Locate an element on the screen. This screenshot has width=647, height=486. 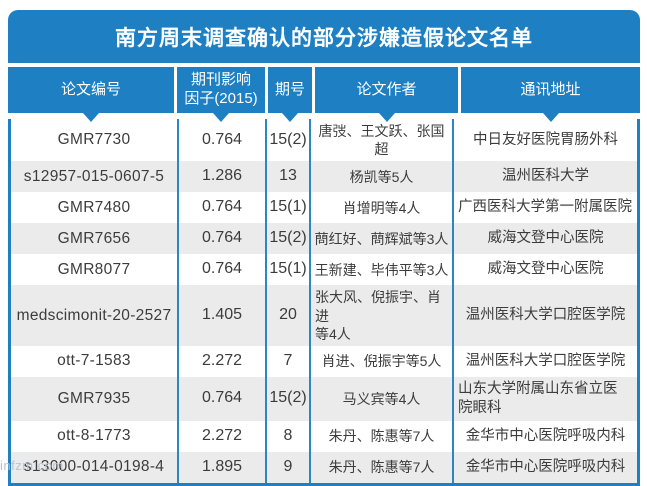
table-row: GMR7935 0.764 15(2) 马义宾等4人 山东大学附属山东省立医 院眼科 is located at coordinates (324, 398).